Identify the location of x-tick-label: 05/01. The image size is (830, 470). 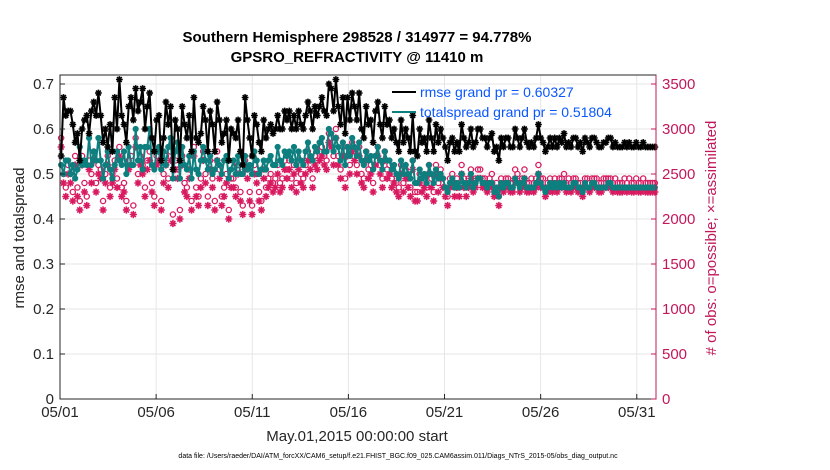
(60, 412).